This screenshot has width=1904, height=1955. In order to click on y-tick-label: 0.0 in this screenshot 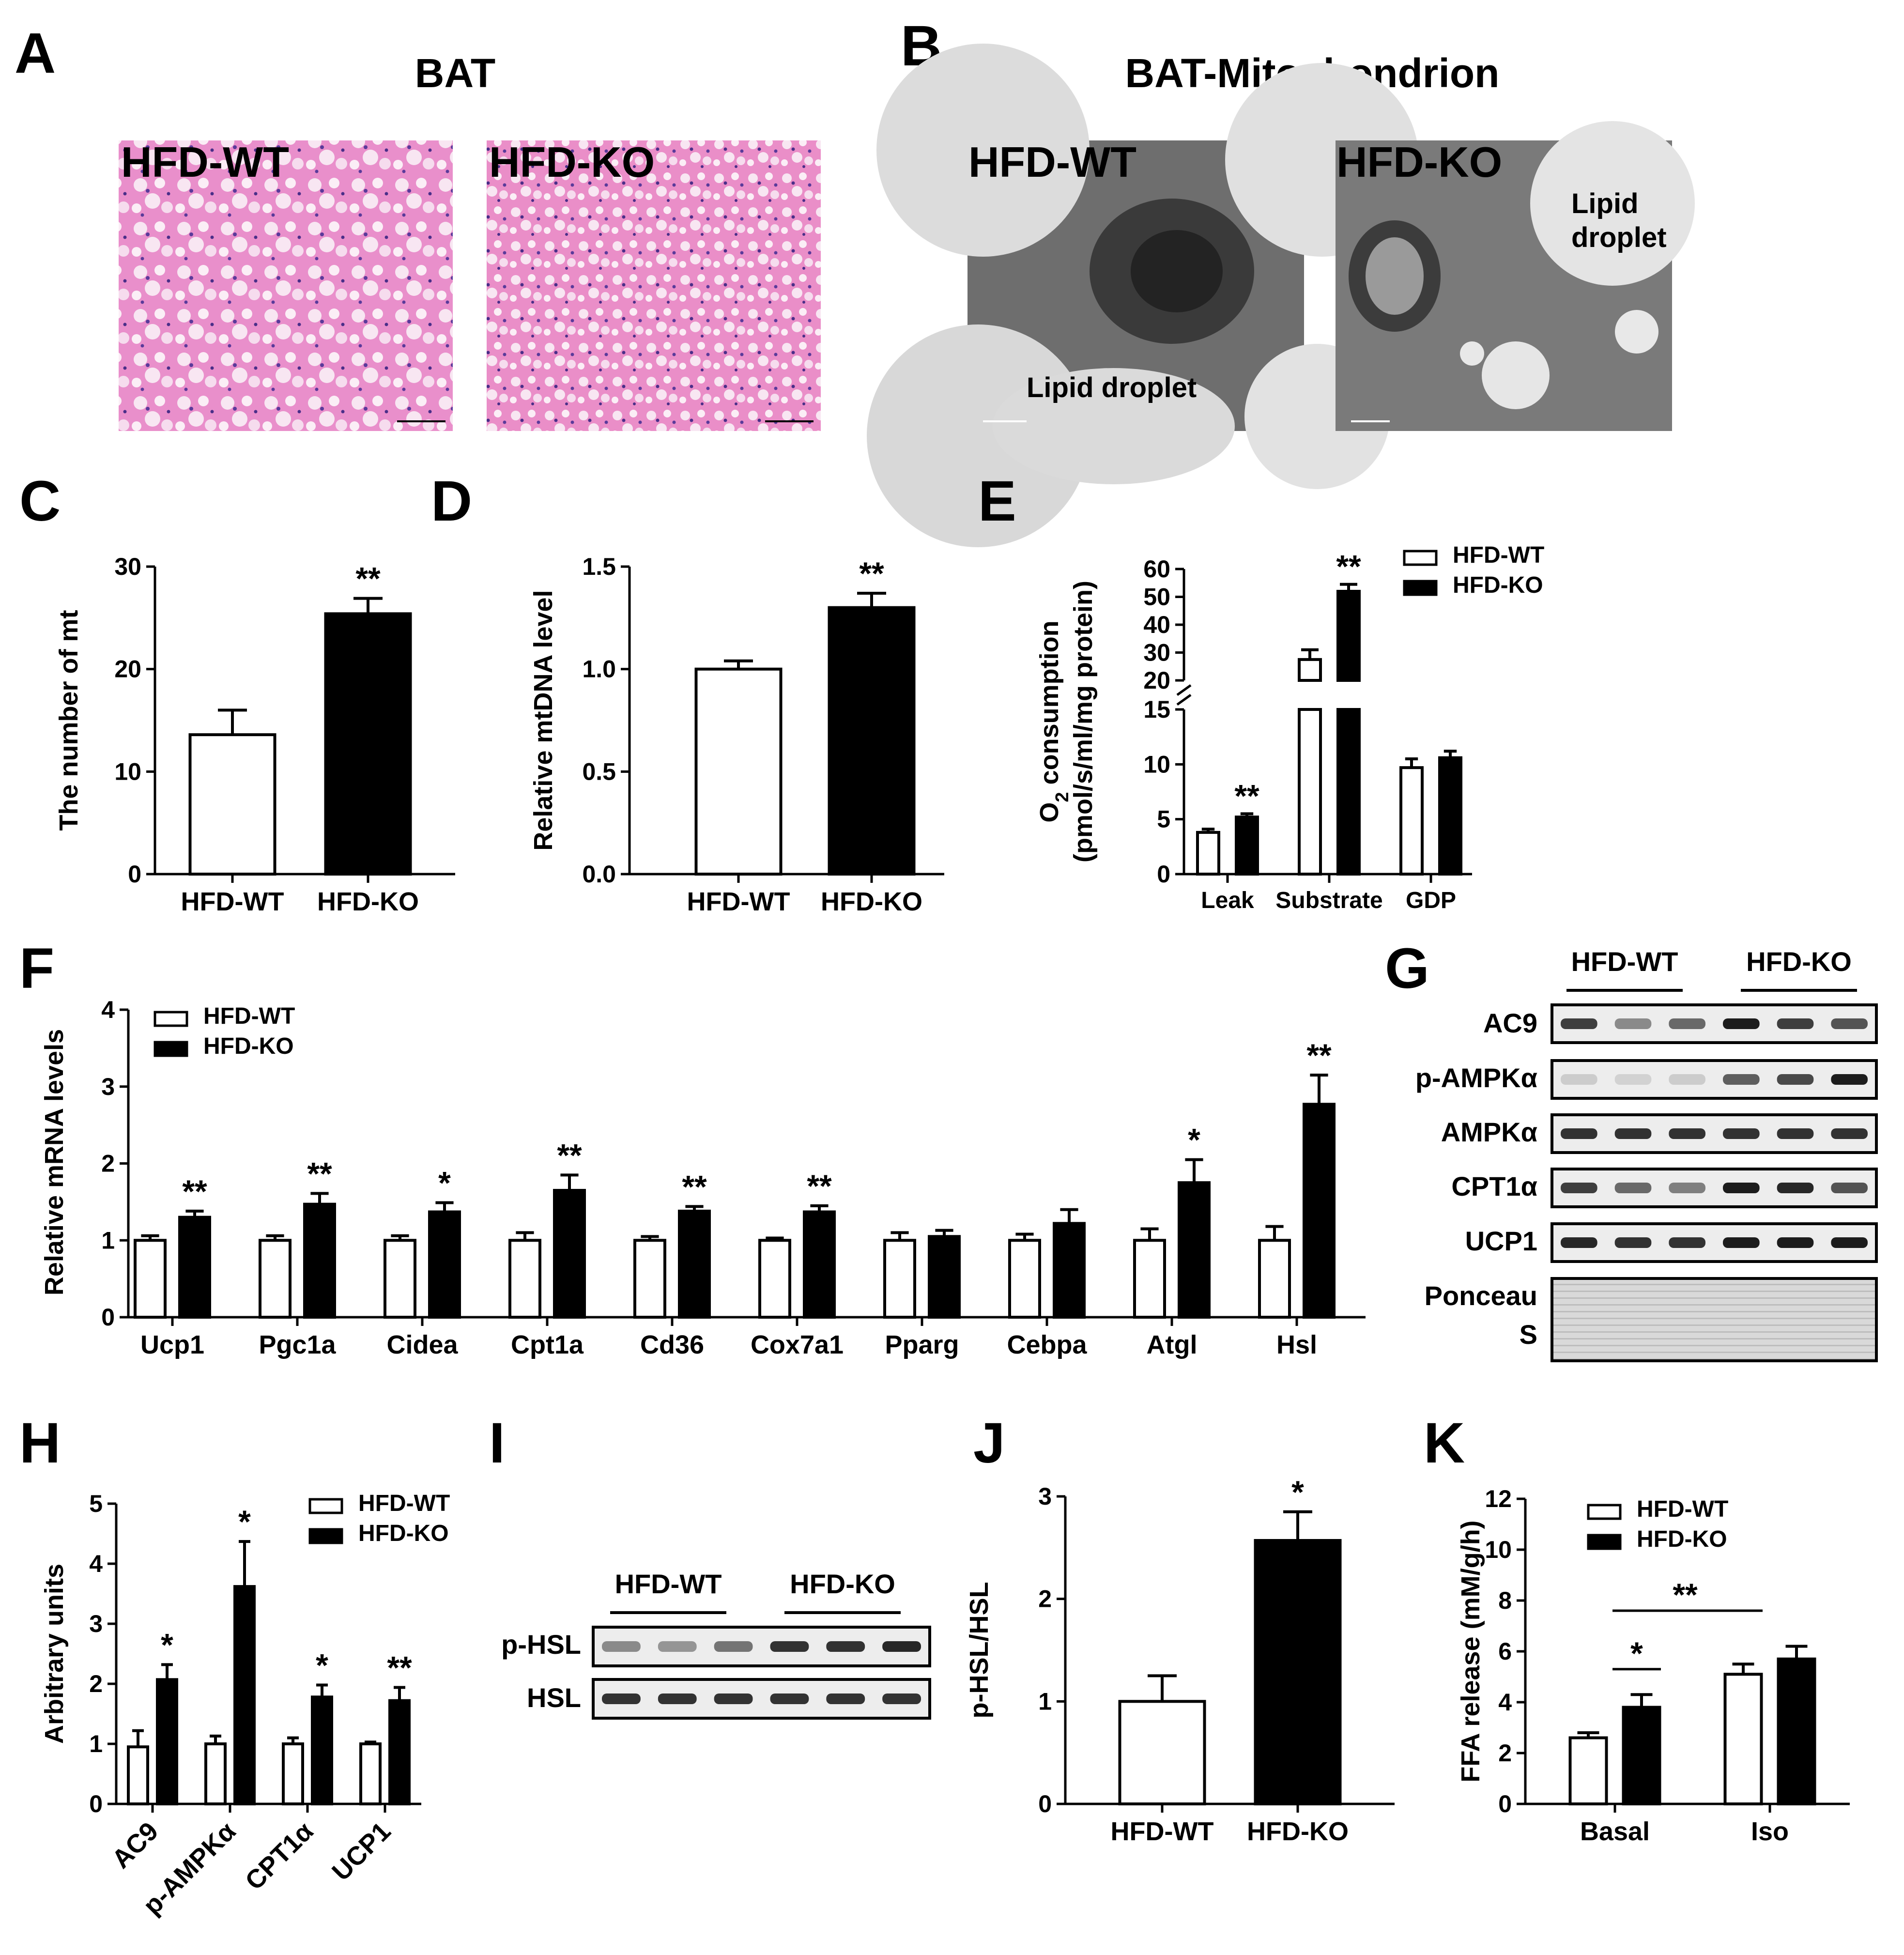, I will do `click(599, 874)`.